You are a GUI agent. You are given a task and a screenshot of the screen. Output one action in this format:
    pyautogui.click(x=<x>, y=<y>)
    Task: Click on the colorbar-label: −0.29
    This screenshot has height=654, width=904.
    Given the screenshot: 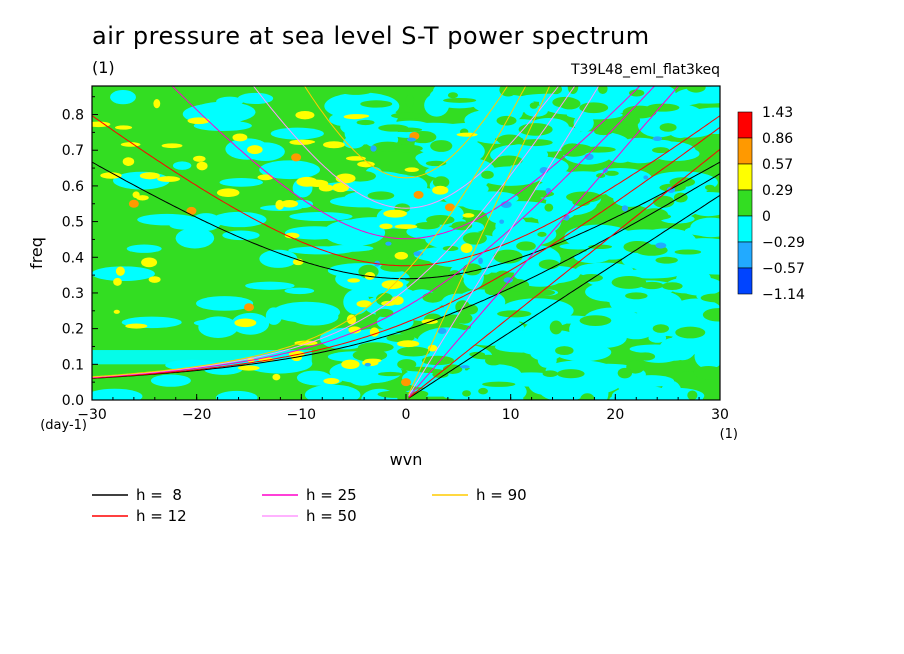 What is the action you would take?
    pyautogui.click(x=783, y=243)
    